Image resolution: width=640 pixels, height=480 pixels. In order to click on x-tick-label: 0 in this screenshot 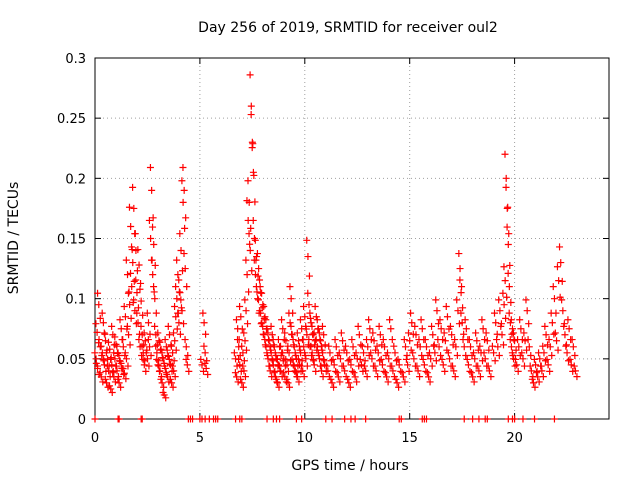, I will do `click(95, 438)`.